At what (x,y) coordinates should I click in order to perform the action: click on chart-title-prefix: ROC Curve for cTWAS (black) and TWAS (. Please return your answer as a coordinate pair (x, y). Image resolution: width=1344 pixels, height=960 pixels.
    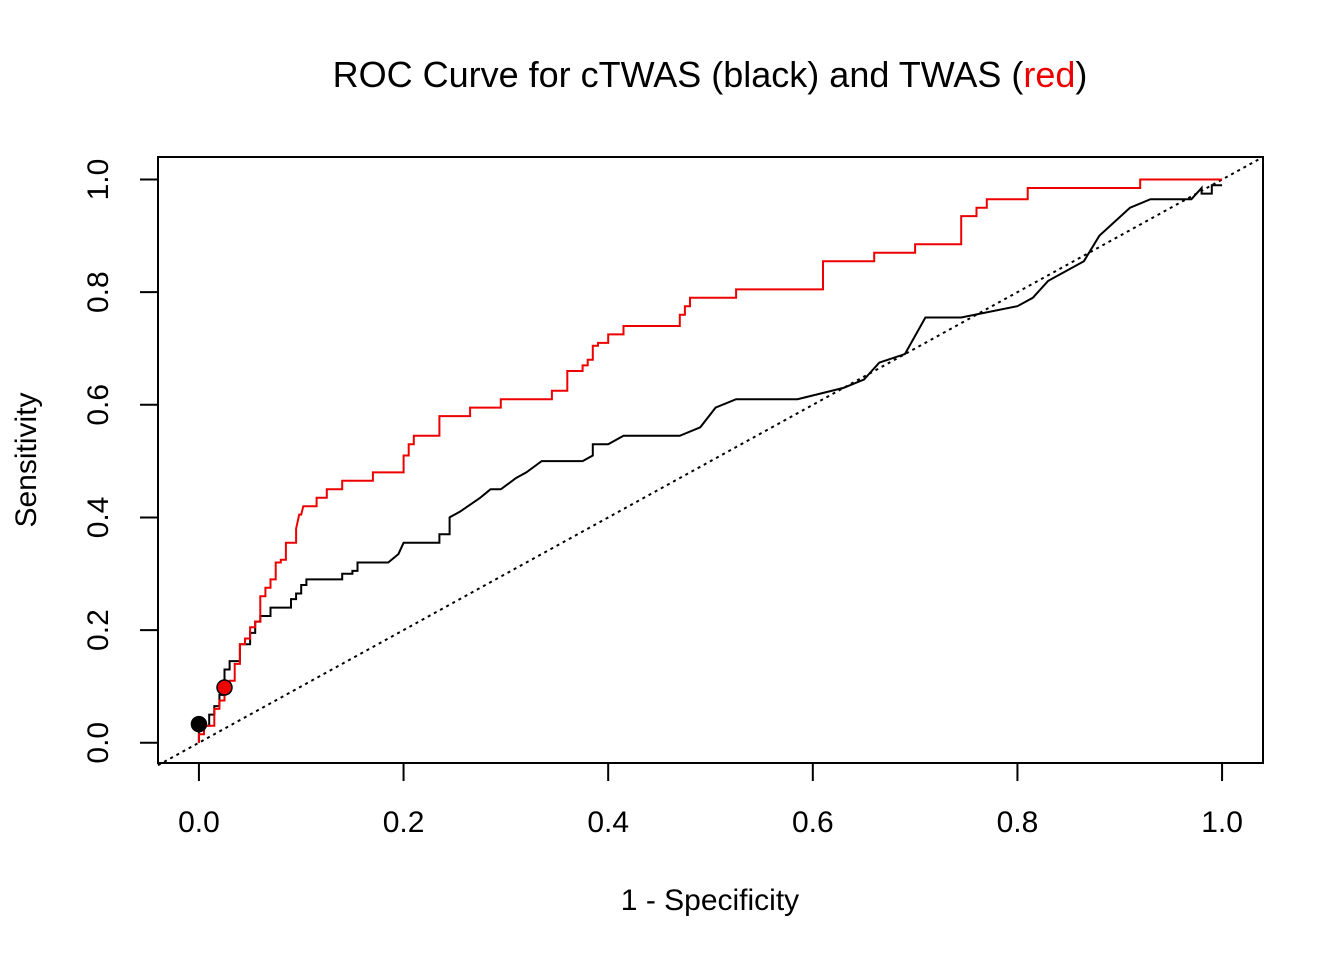
    Looking at the image, I should click on (678, 74).